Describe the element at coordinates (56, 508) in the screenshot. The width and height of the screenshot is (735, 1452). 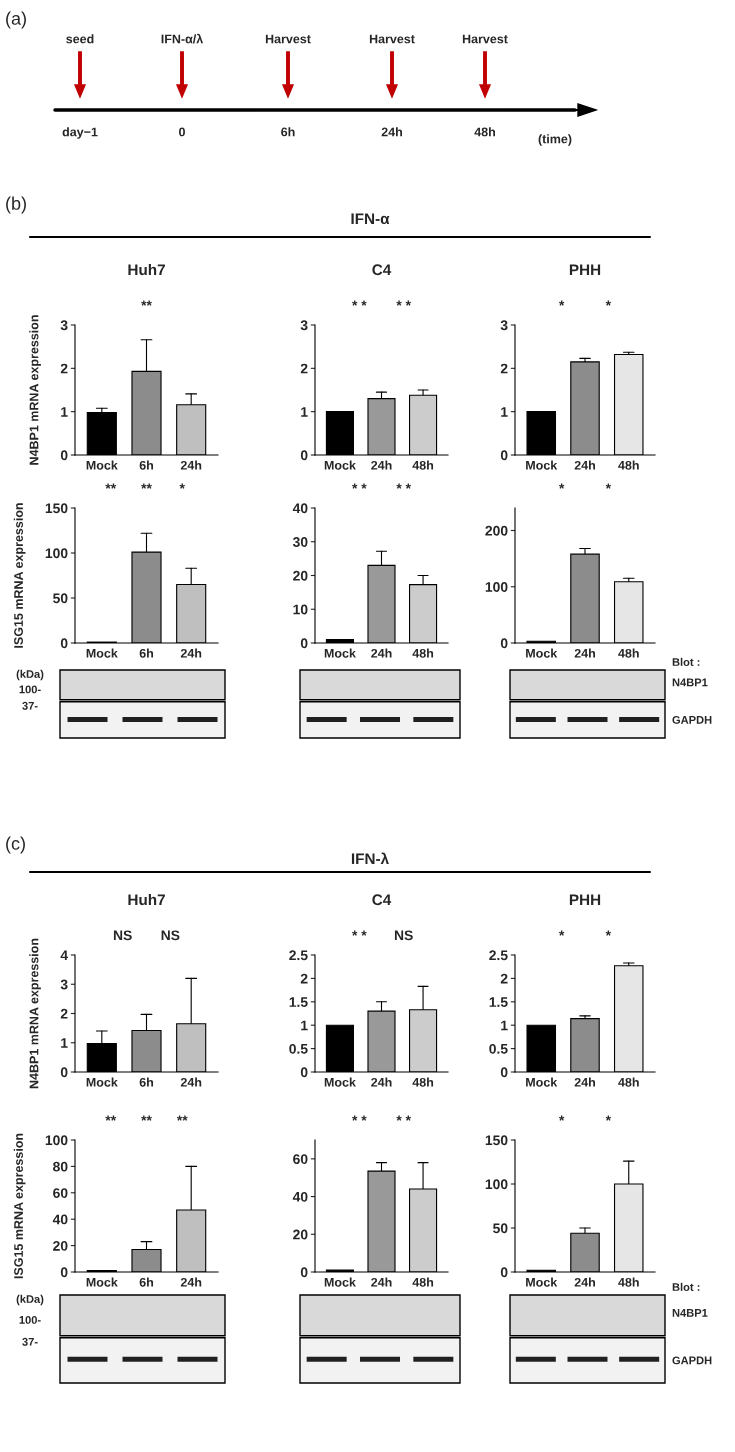
I see `y-tick-label: 150` at that location.